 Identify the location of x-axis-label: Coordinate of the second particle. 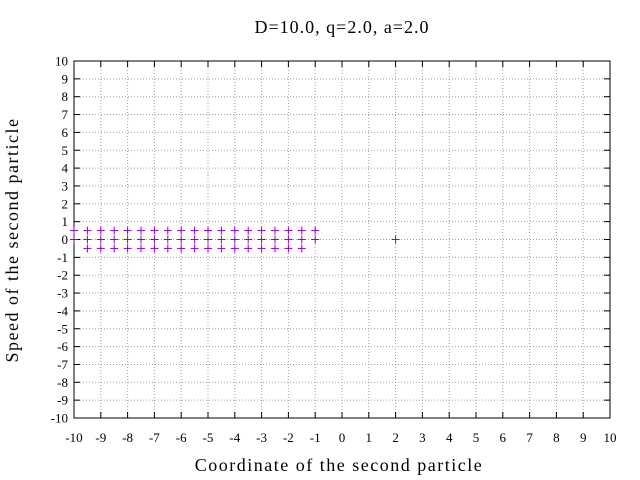
(339, 465).